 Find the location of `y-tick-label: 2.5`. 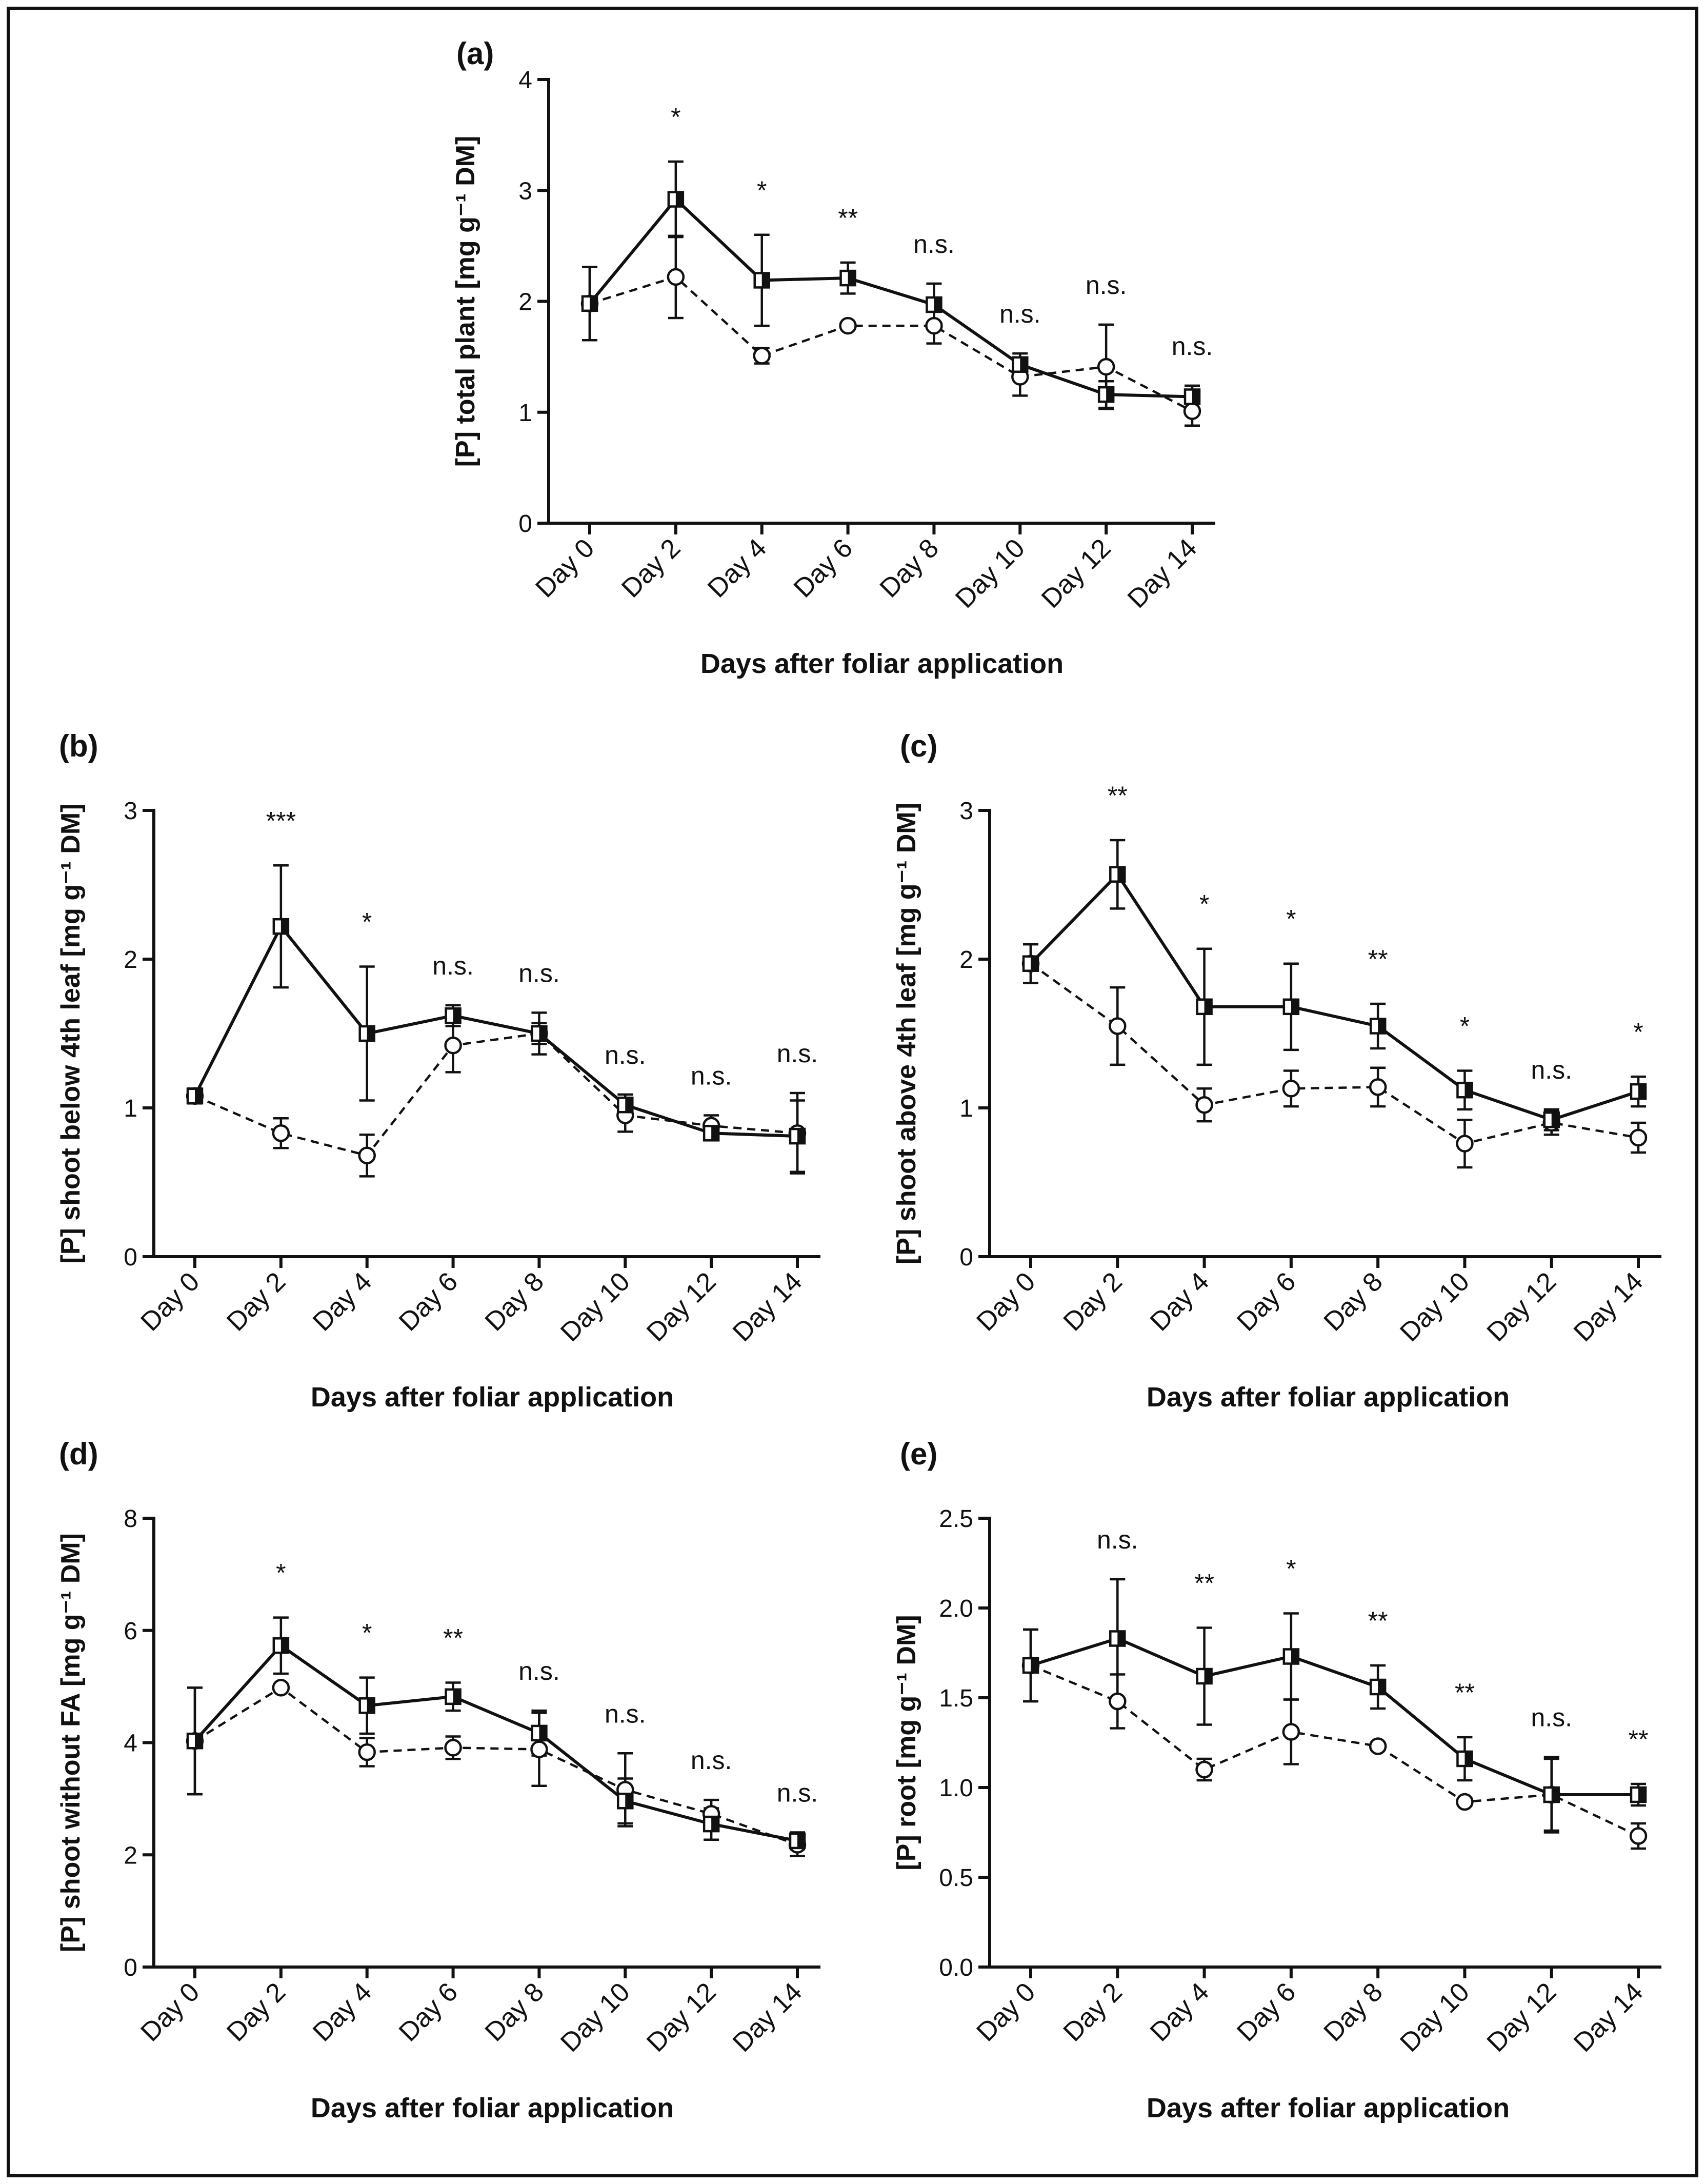

y-tick-label: 2.5 is located at coordinates (956, 1519).